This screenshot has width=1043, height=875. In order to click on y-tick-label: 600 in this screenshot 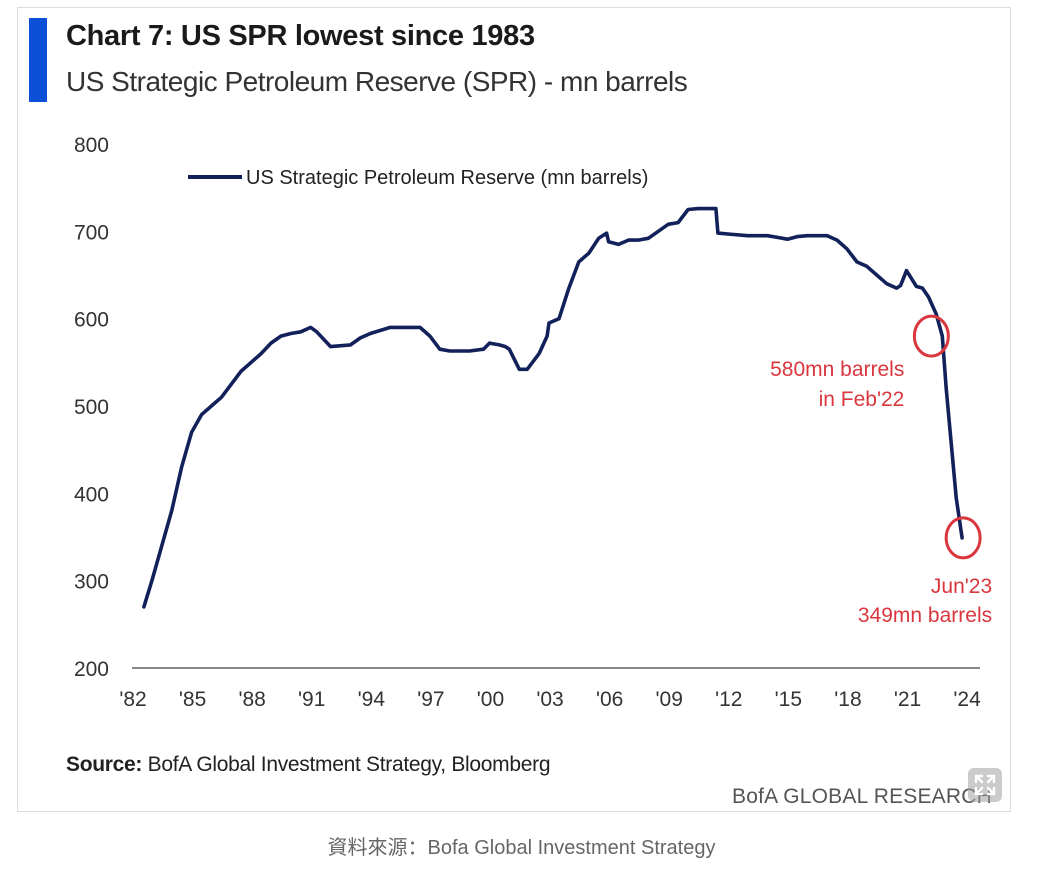, I will do `click(91, 320)`.